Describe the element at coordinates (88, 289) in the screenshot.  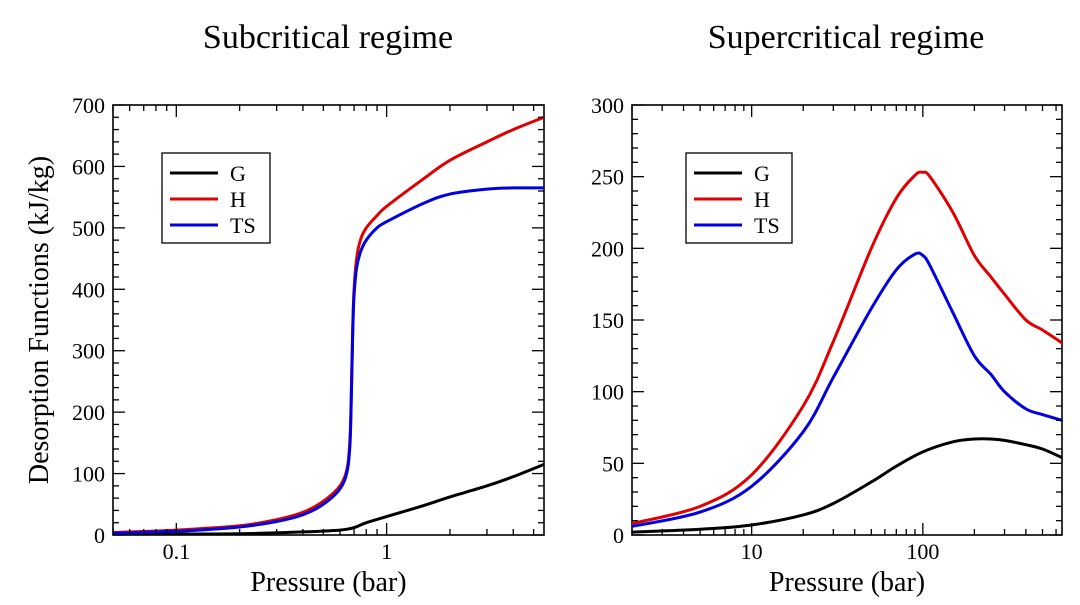
I see `y-tick-label: 400` at that location.